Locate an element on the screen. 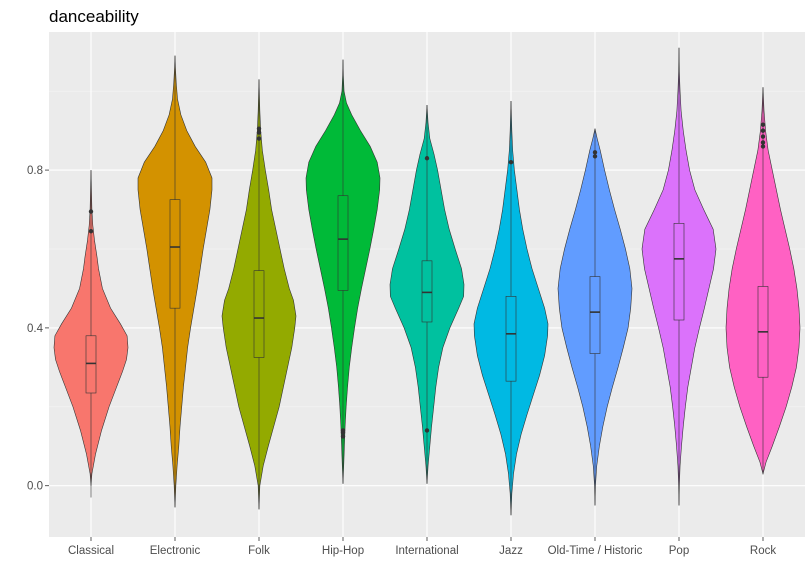 This screenshot has width=812, height=582. y-tick-label: 0.4 is located at coordinates (35, 329).